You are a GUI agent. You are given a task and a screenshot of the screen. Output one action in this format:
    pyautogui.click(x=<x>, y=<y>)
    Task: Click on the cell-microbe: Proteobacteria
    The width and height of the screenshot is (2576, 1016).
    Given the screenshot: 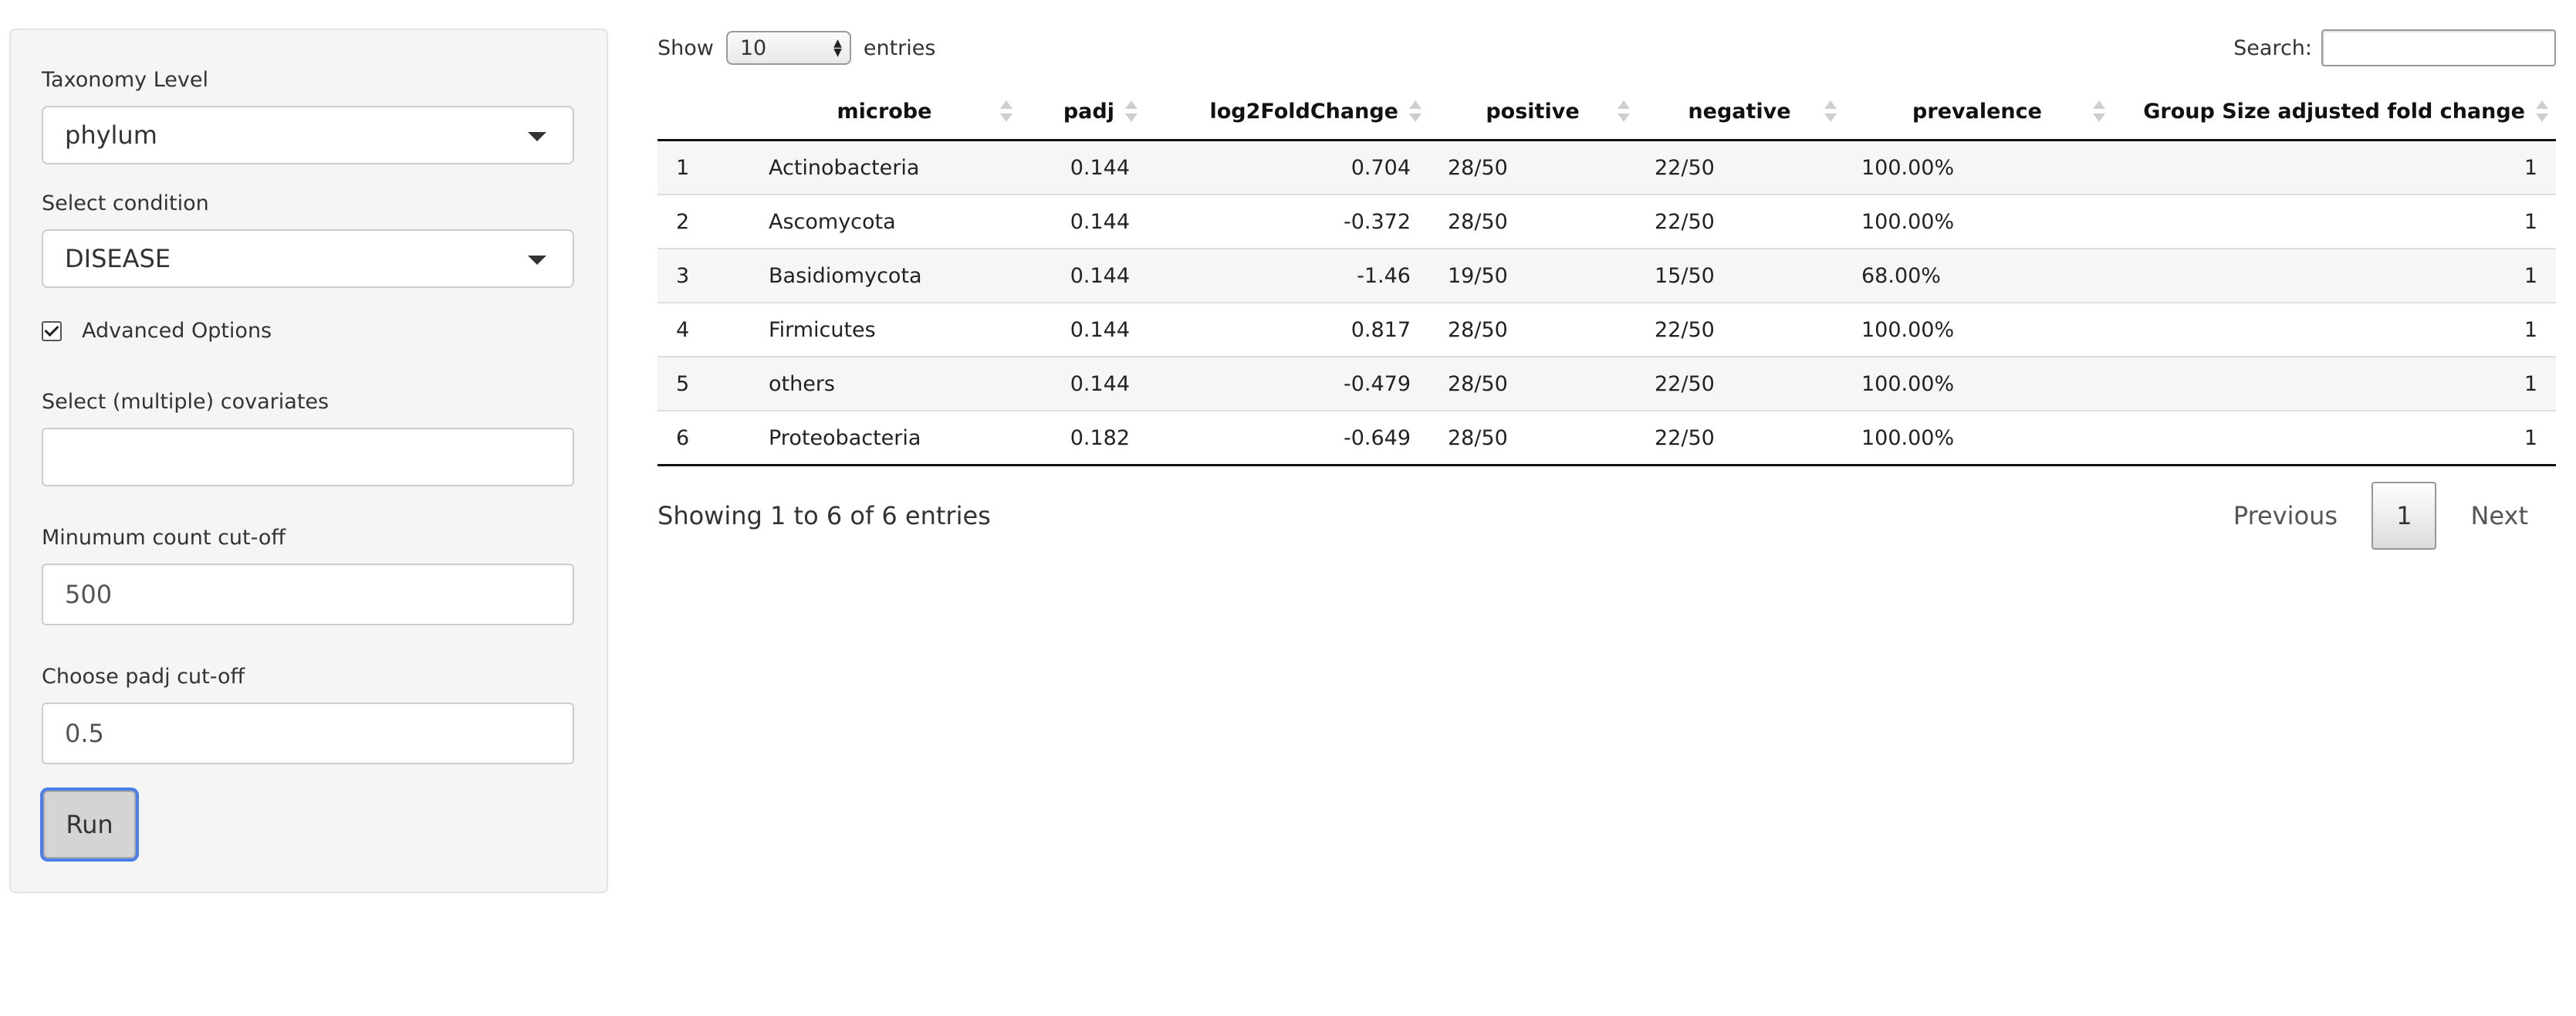 What is the action you would take?
    pyautogui.click(x=884, y=438)
    